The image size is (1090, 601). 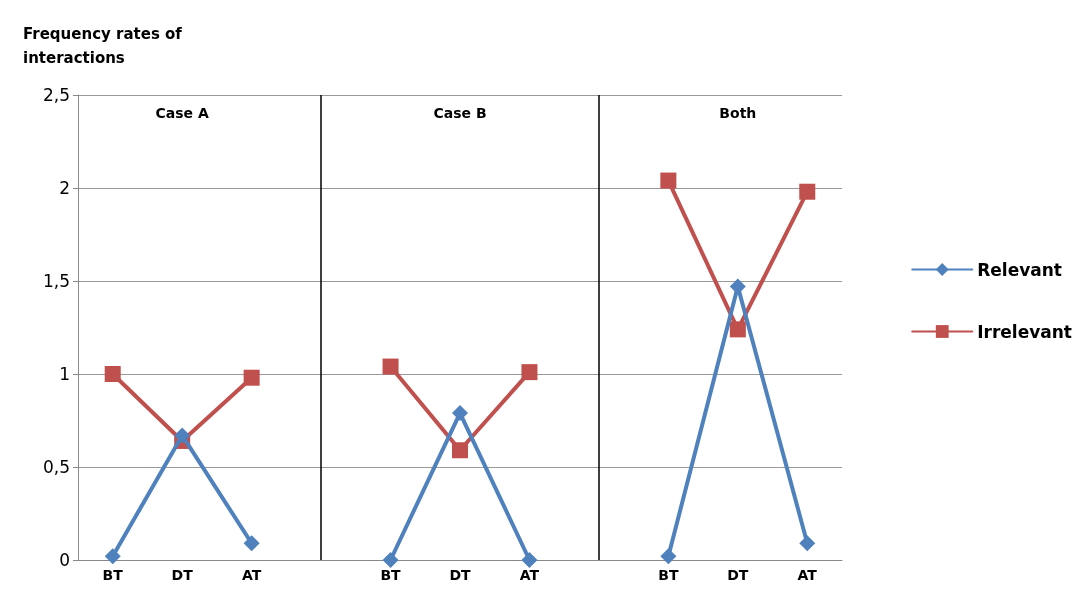 I want to click on annotation: Case B, so click(x=460, y=113).